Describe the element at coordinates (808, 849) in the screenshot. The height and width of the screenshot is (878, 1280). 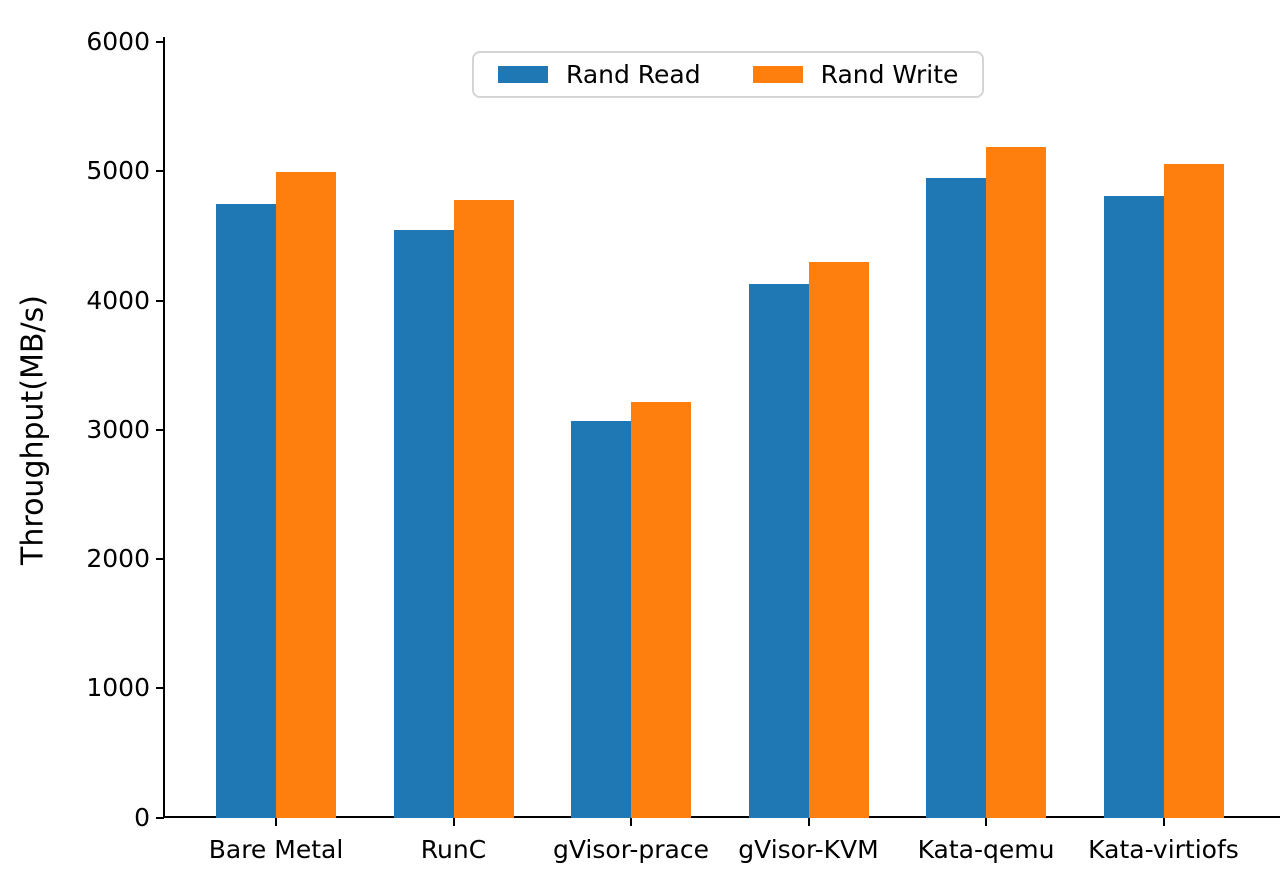
I see `x-tick-label: gVisor-KVM` at that location.